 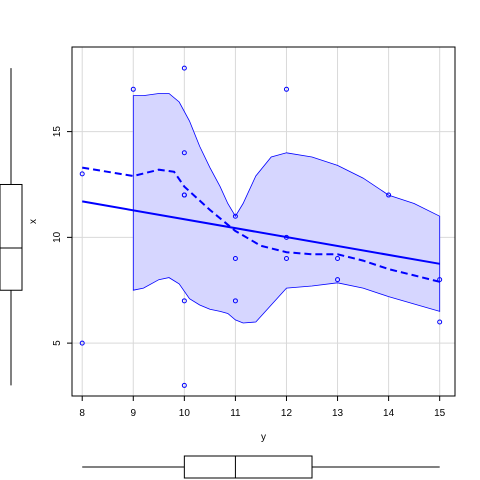 I want to click on y-axis-ticks: 5 10 15, so click(x=62, y=236).